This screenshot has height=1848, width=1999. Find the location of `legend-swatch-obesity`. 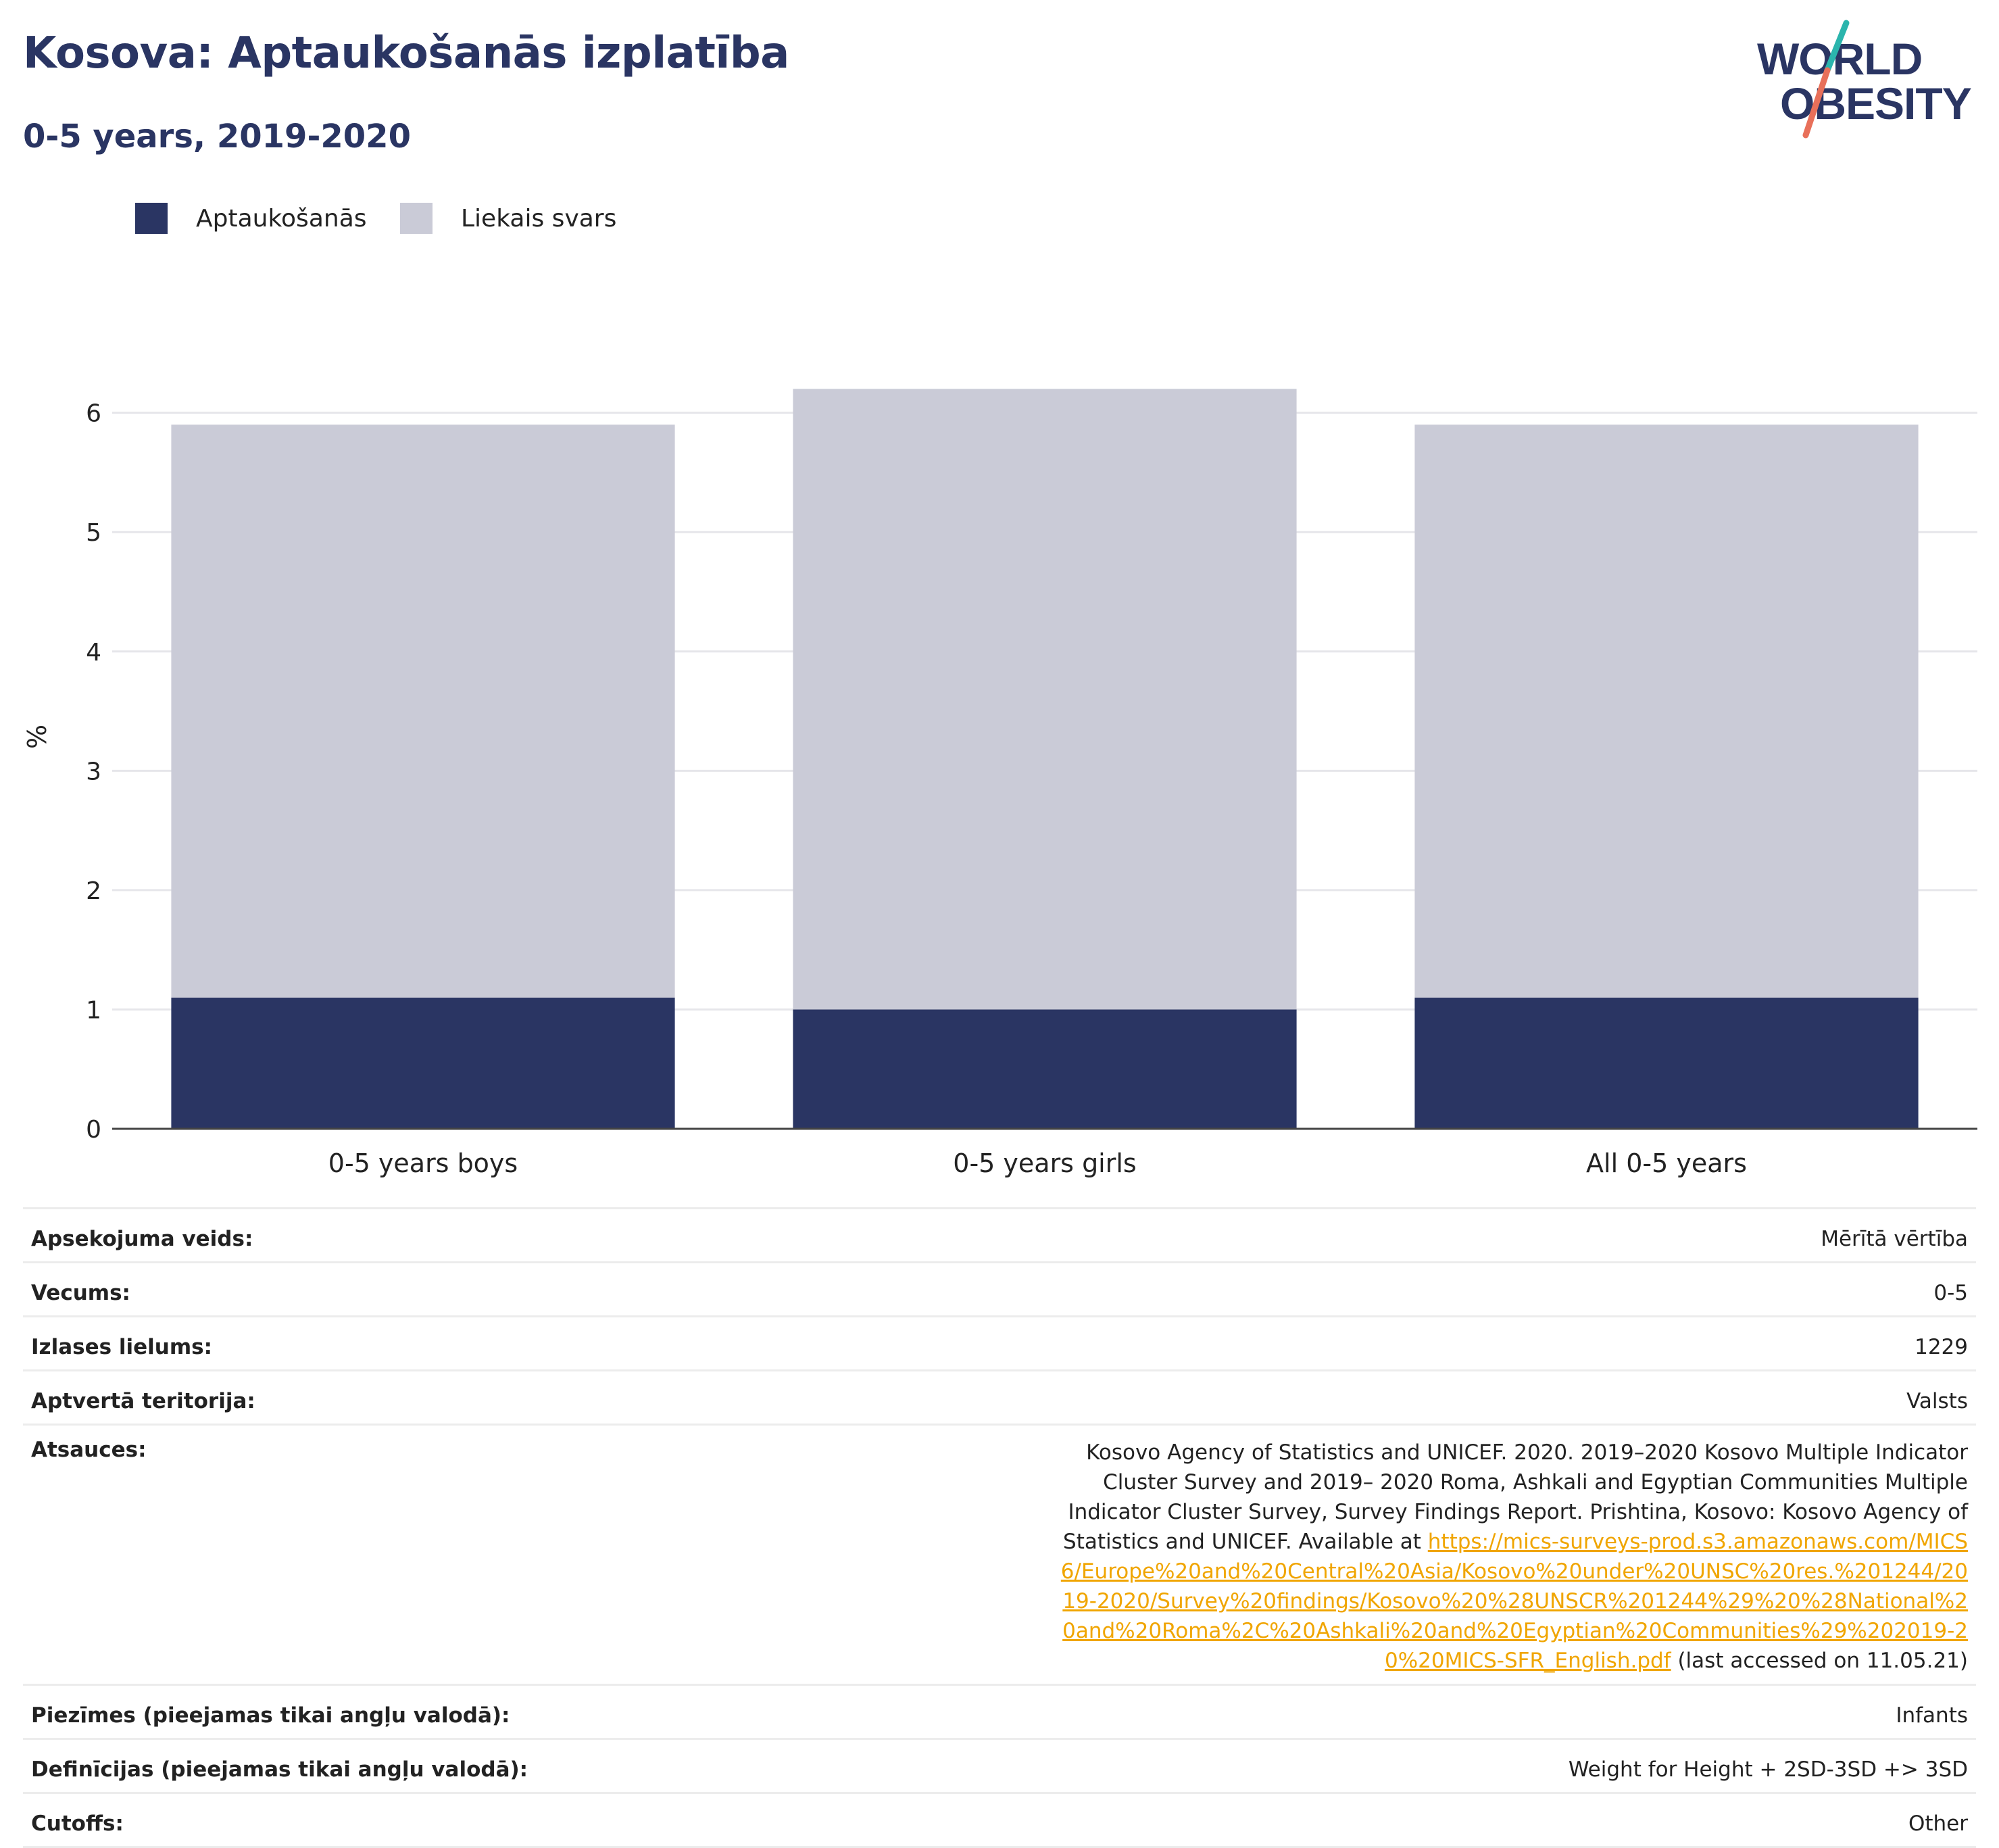

legend-swatch-obesity is located at coordinates (151, 218).